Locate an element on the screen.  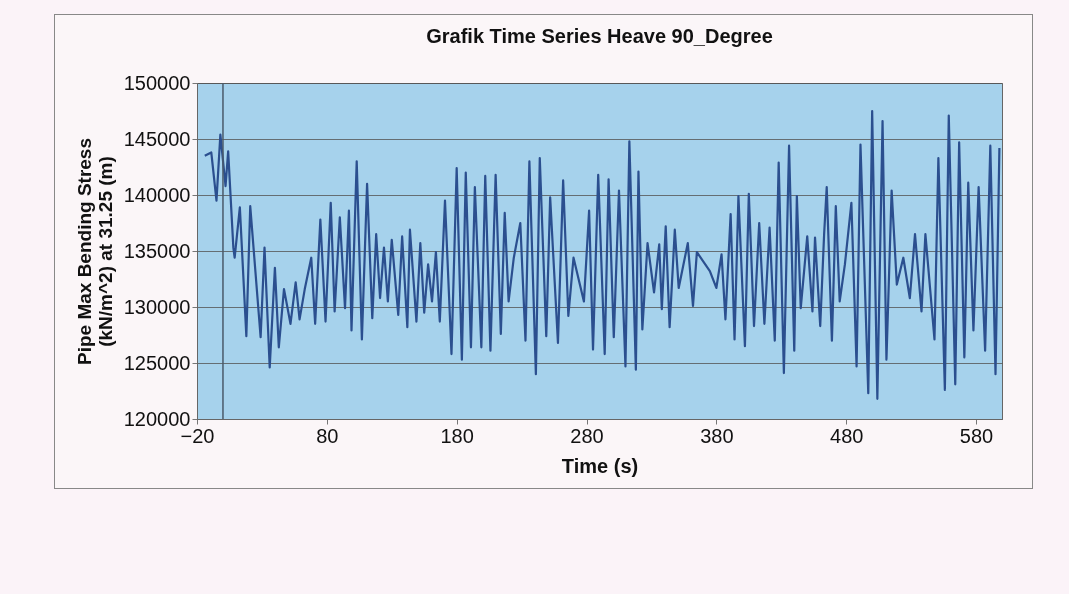
y-tick-label: 135000 is located at coordinates (157, 250).